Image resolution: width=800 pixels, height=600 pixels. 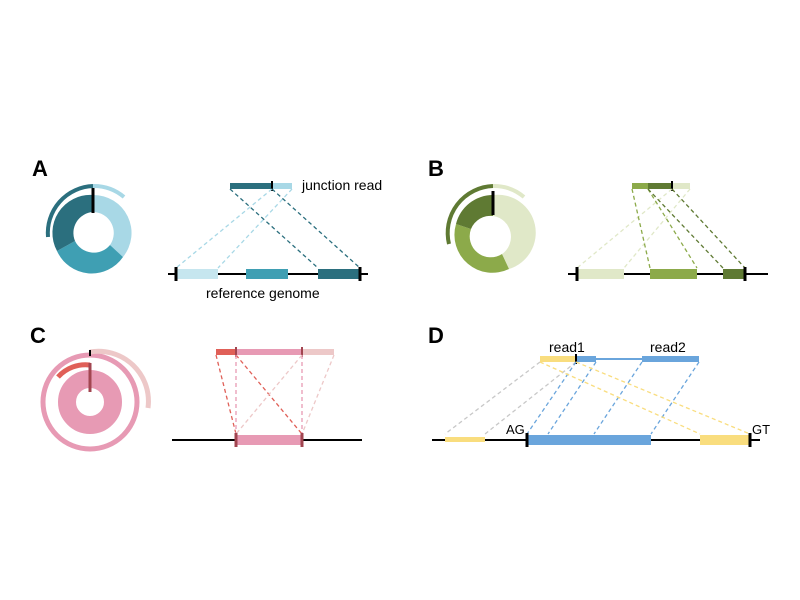 I want to click on panel-a-outer-arc-dark, so click(x=69, y=211).